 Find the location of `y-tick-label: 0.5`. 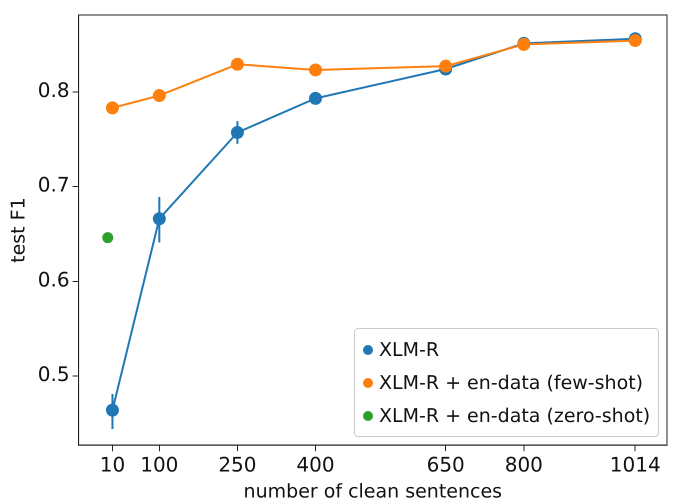

y-tick-label: 0.5 is located at coordinates (54, 374).